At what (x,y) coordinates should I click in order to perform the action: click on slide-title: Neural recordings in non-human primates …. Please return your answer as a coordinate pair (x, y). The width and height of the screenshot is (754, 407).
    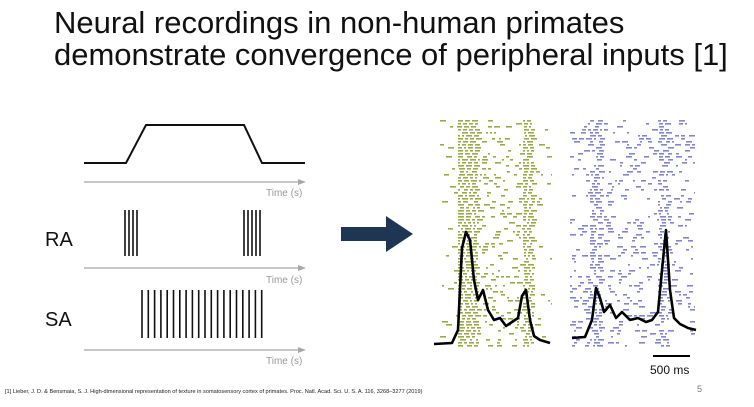
    Looking at the image, I should click on (394, 39).